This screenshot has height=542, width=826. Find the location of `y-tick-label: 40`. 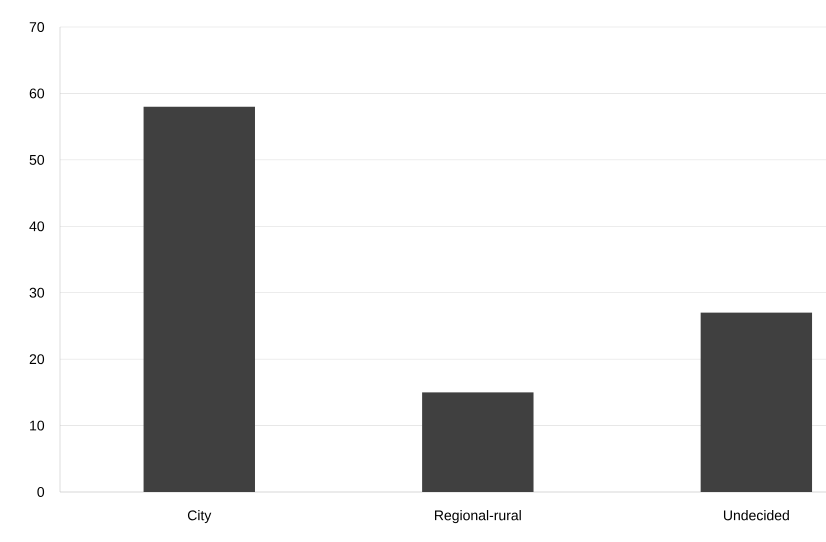

y-tick-label: 40 is located at coordinates (36, 226).